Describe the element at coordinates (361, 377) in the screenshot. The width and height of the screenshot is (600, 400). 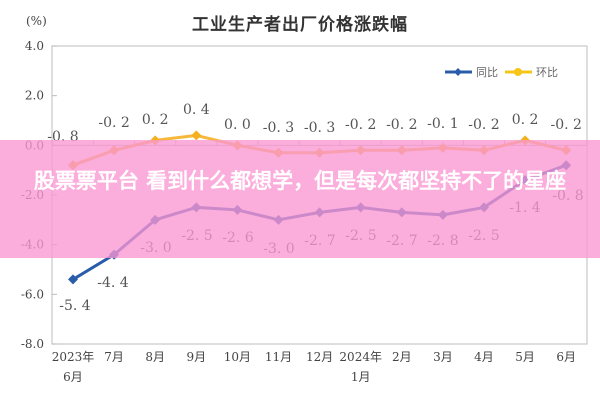
I see `x-tick-label: 1月` at that location.